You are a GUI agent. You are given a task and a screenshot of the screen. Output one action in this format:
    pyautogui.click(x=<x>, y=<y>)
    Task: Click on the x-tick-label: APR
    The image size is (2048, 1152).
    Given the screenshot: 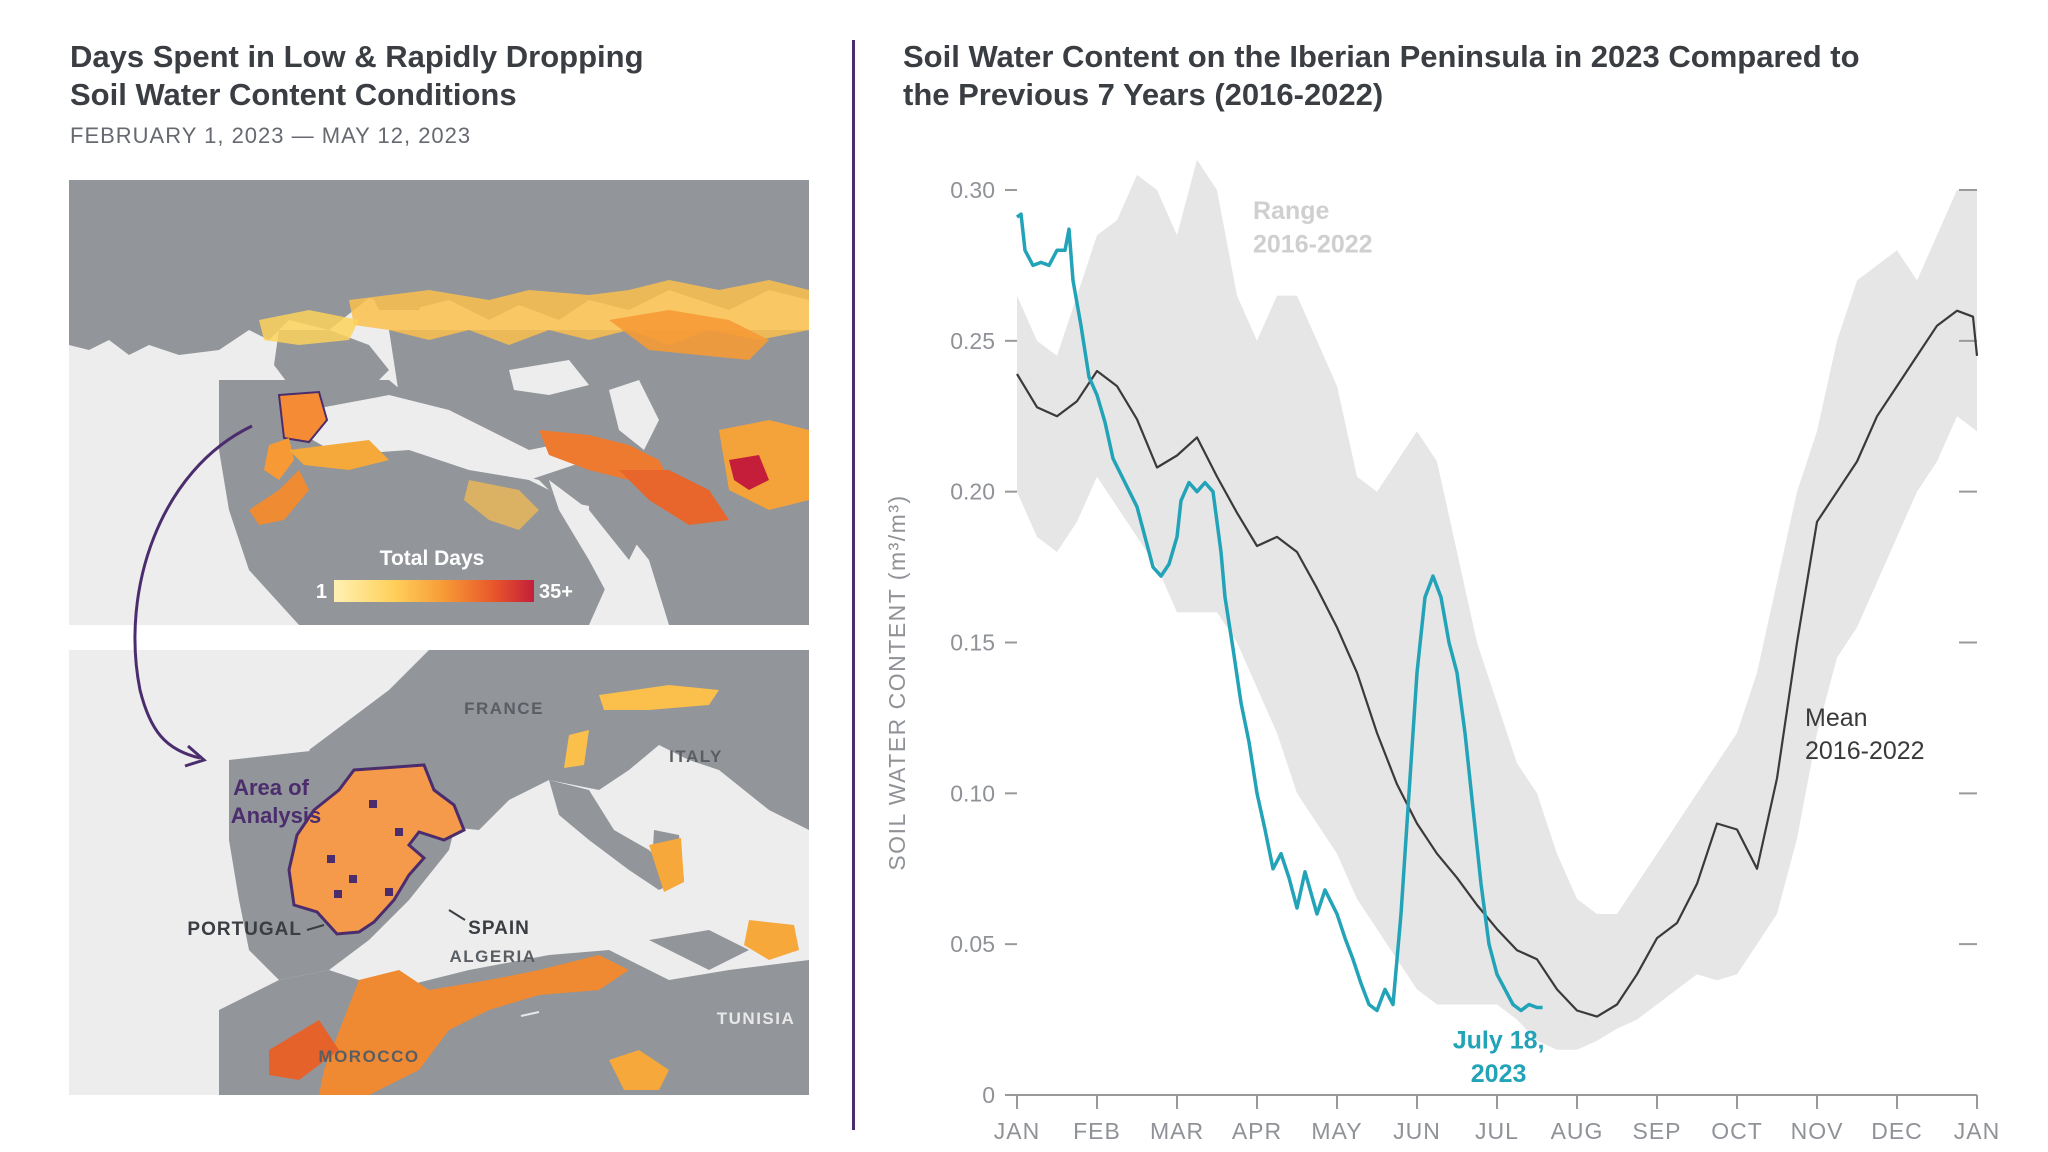 What is the action you would take?
    pyautogui.click(x=1257, y=1131)
    